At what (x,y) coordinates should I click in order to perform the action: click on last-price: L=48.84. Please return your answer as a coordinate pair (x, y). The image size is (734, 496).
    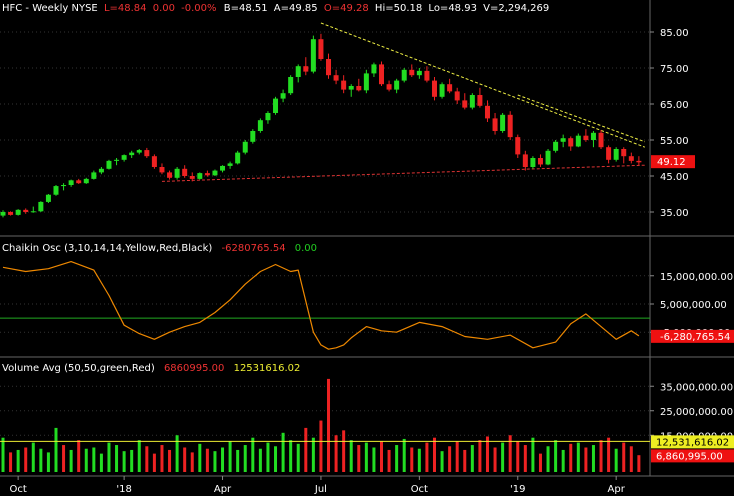
    Looking at the image, I should click on (125, 8).